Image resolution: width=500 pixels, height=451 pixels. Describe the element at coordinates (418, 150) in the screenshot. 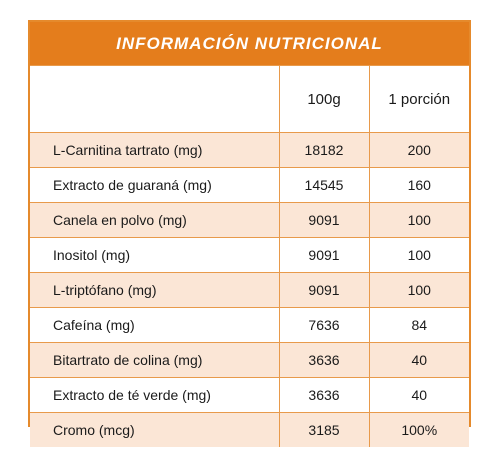

I see `value-per-serving: 200` at that location.